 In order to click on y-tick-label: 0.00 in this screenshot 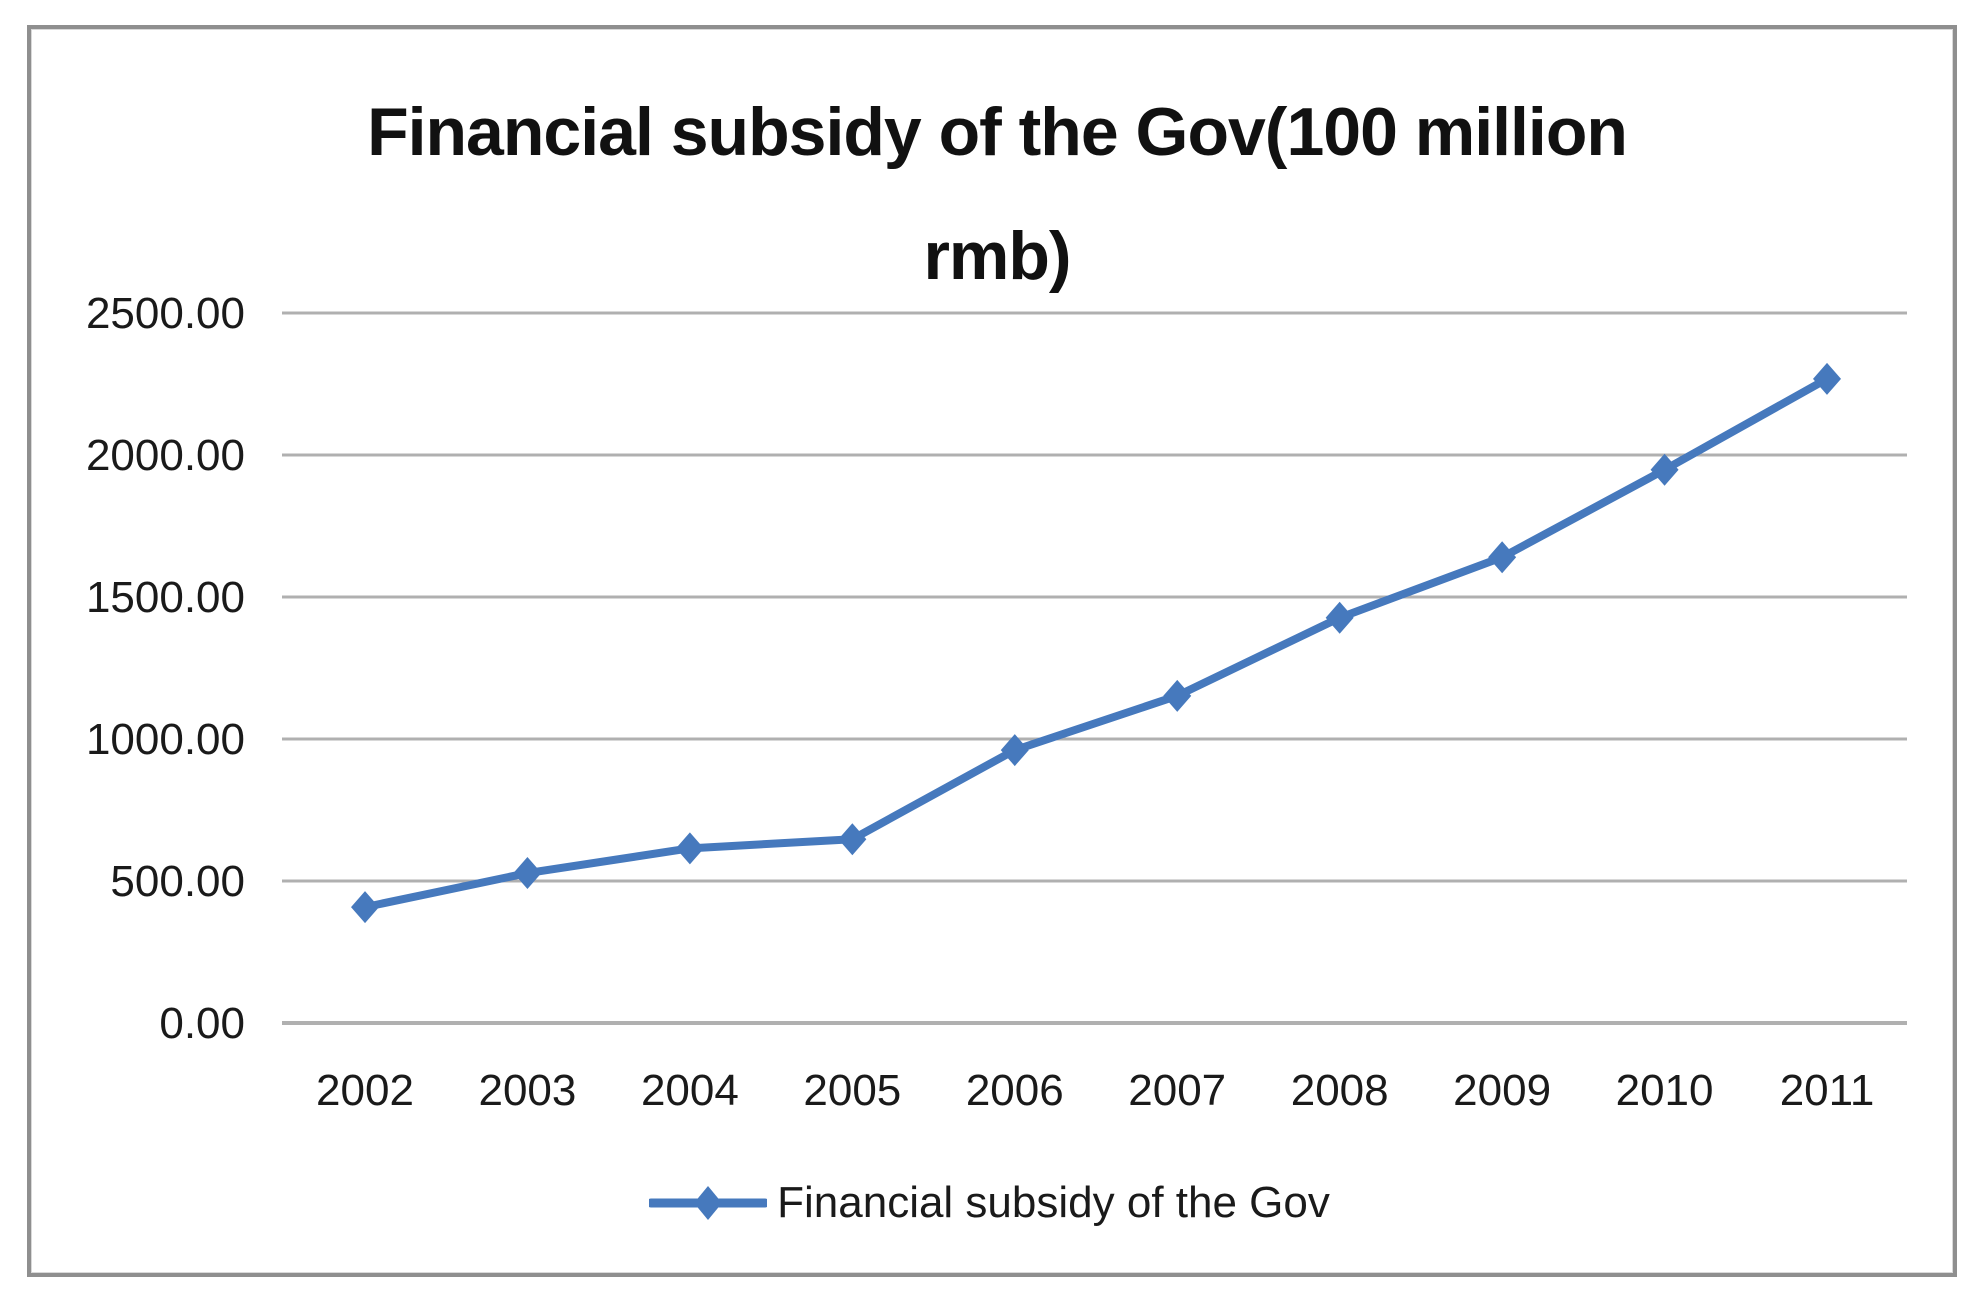, I will do `click(202, 1023)`.